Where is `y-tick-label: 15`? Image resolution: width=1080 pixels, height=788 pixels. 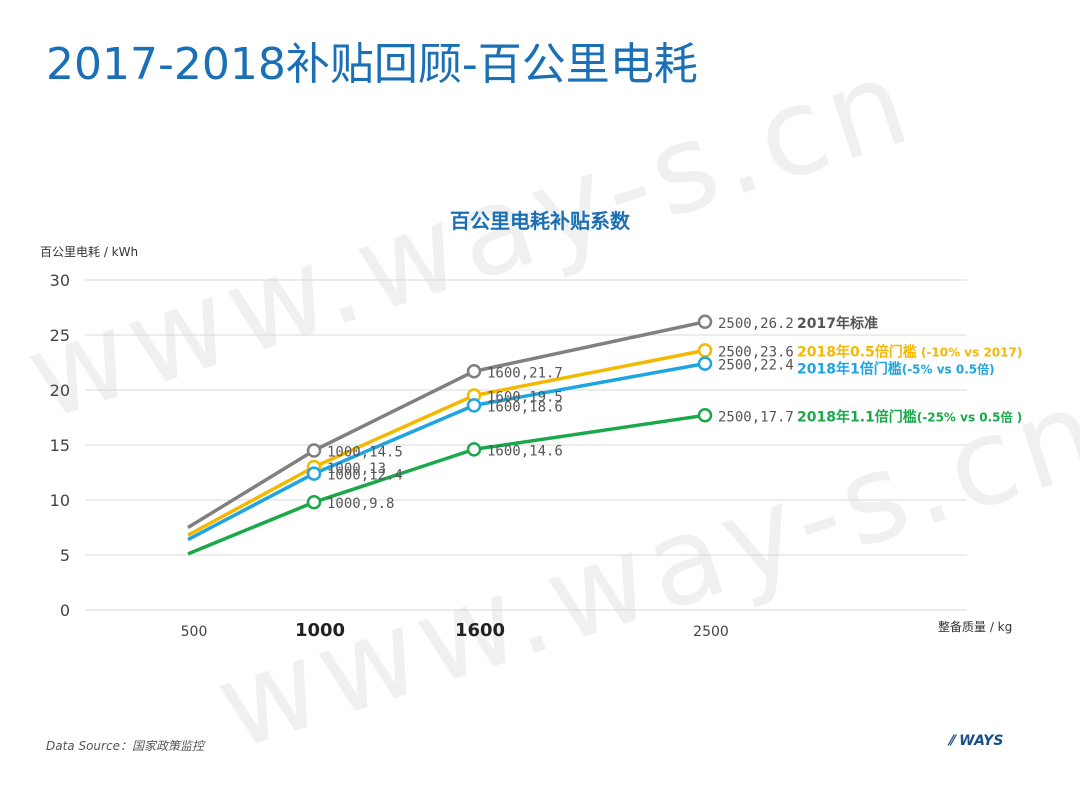
y-tick-label: 15 is located at coordinates (60, 445).